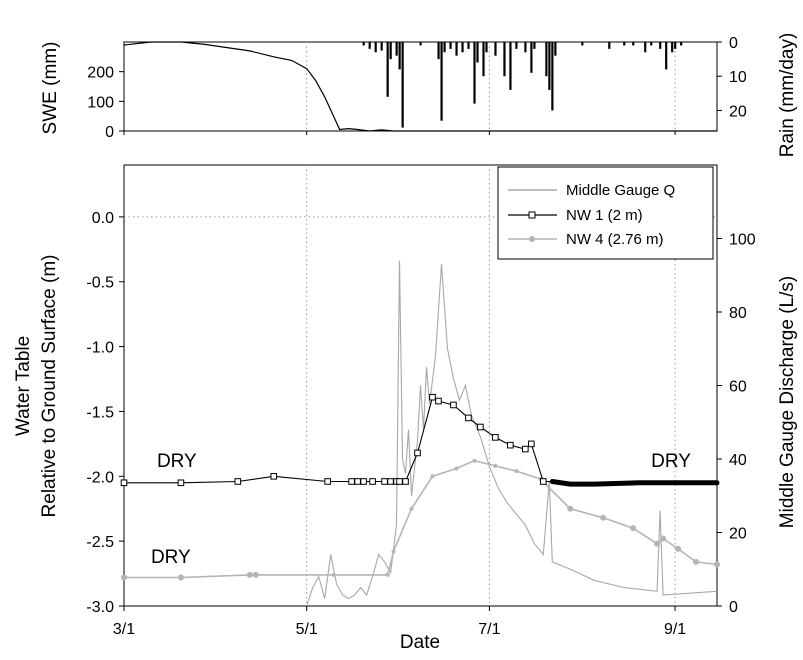 The height and width of the screenshot is (660, 803). I want to click on bottom-right-tick-label-40: 40, so click(738, 460).